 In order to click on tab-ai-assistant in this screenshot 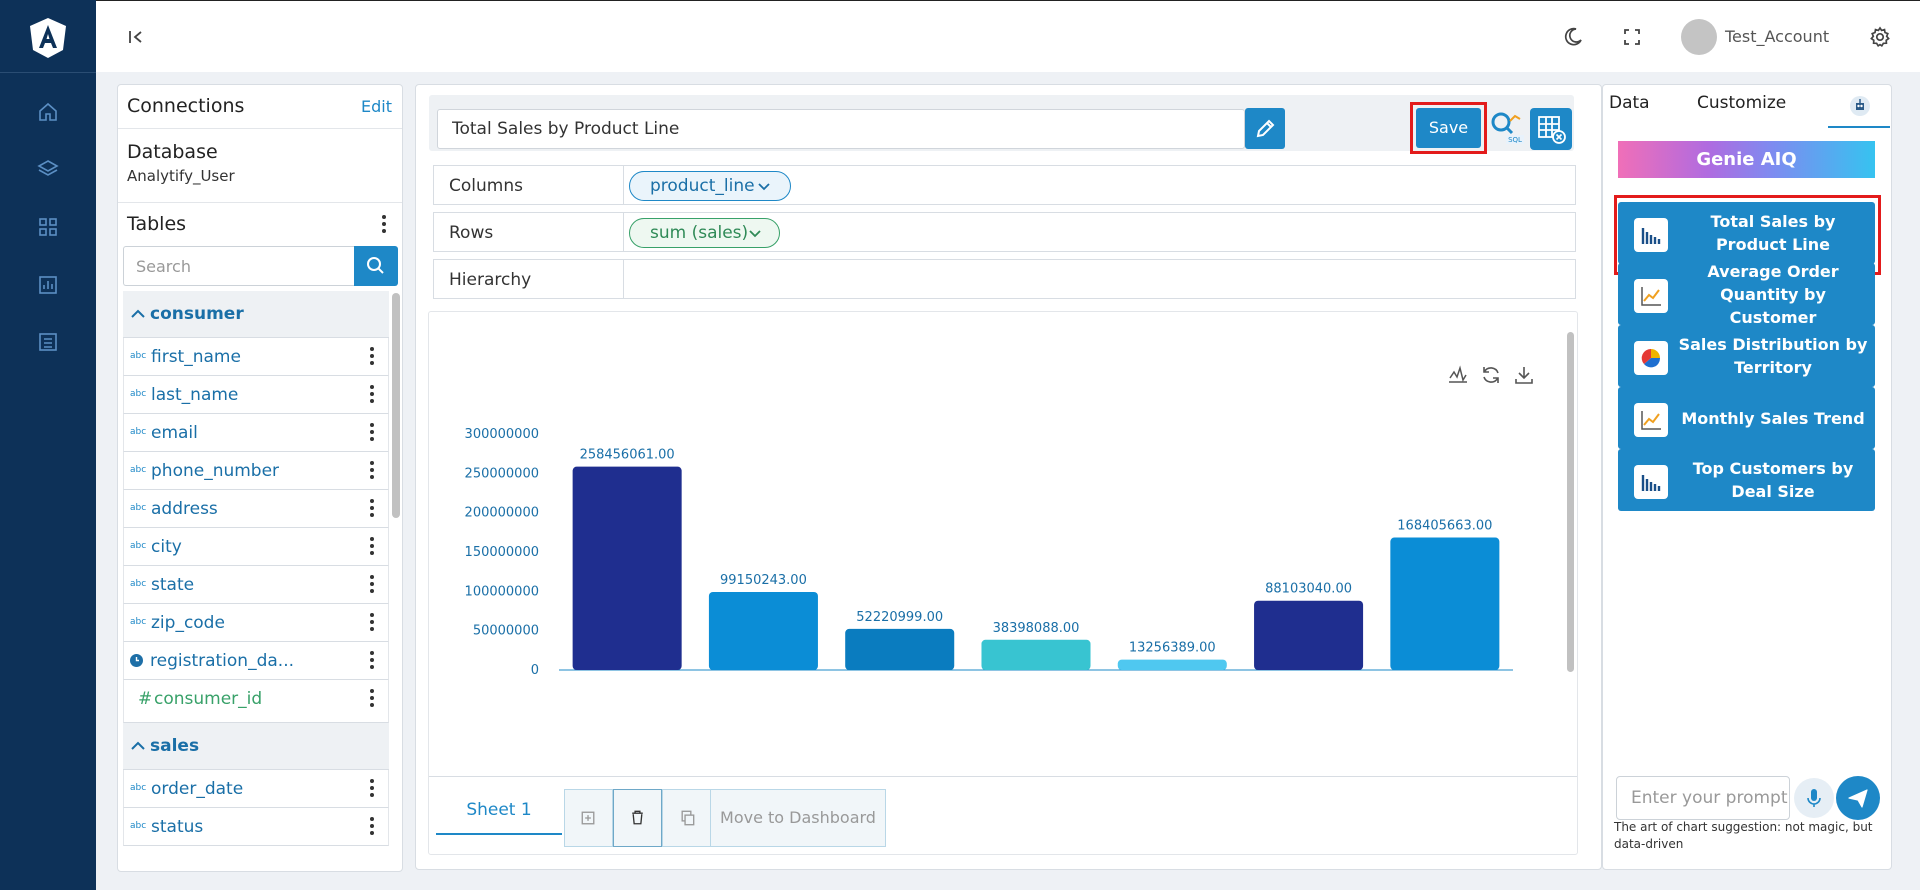, I will do `click(1859, 107)`.